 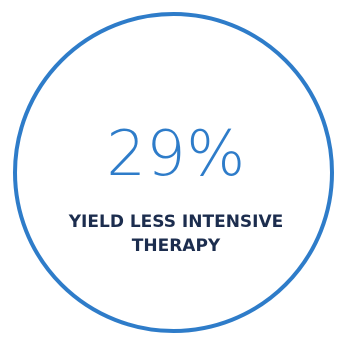 I want to click on stat-percentage: 29%, so click(x=176, y=153).